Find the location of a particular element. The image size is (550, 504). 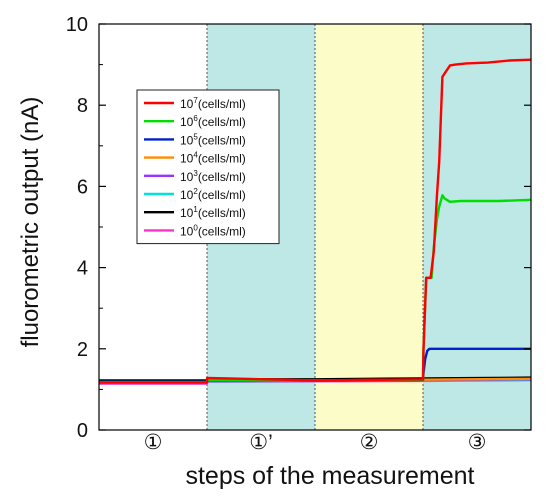

legend-exponent: 6 is located at coordinates (195, 118).